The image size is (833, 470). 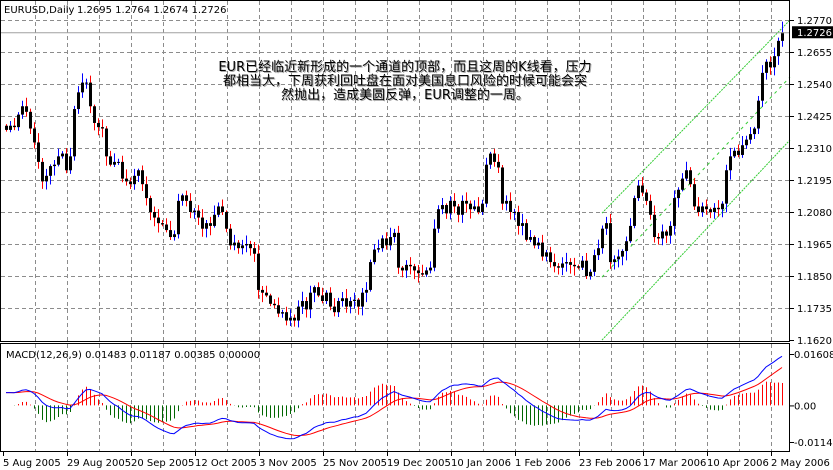 I want to click on macd-tick-label: 0.01608, so click(x=813, y=355).